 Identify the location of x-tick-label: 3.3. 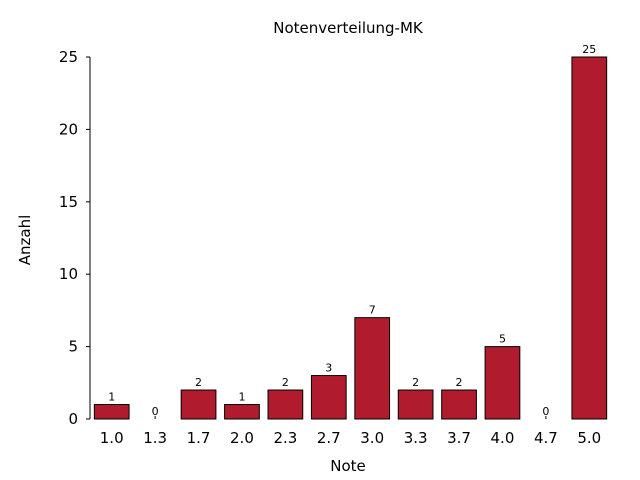
(416, 438).